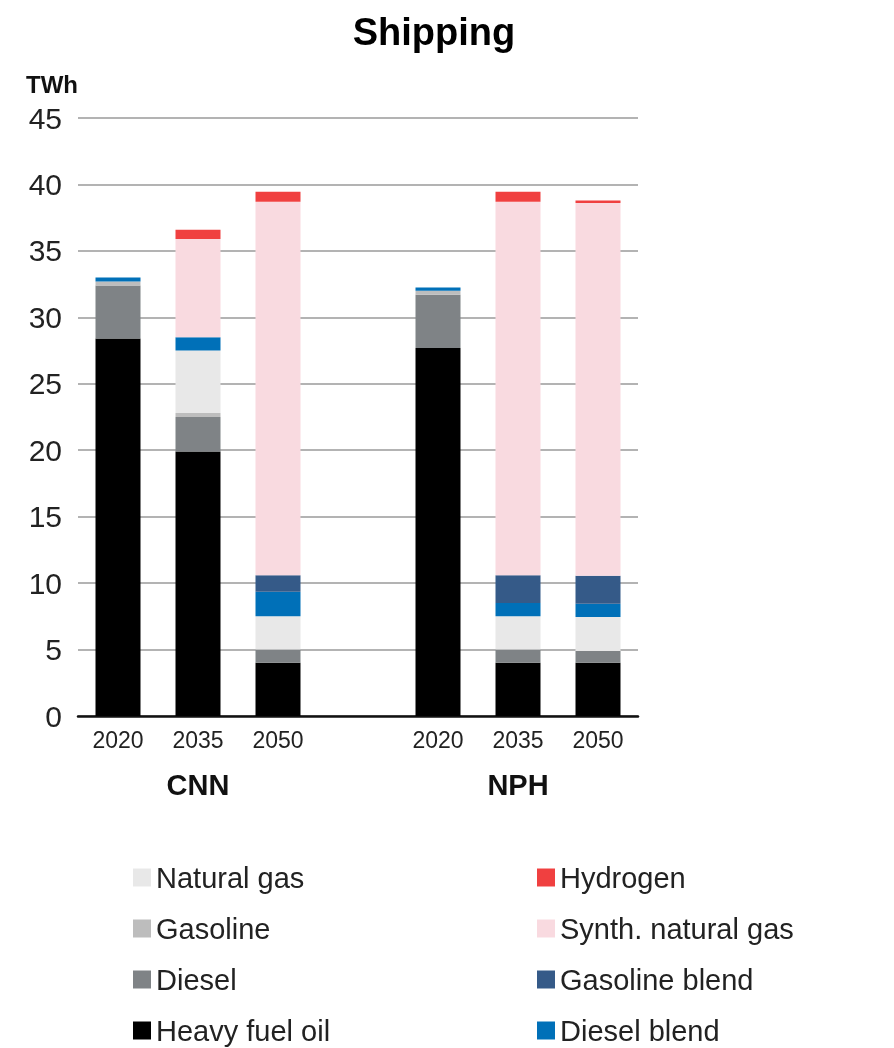 This screenshot has height=1048, width=894. I want to click on legend-label: Natural gas, so click(230, 877).